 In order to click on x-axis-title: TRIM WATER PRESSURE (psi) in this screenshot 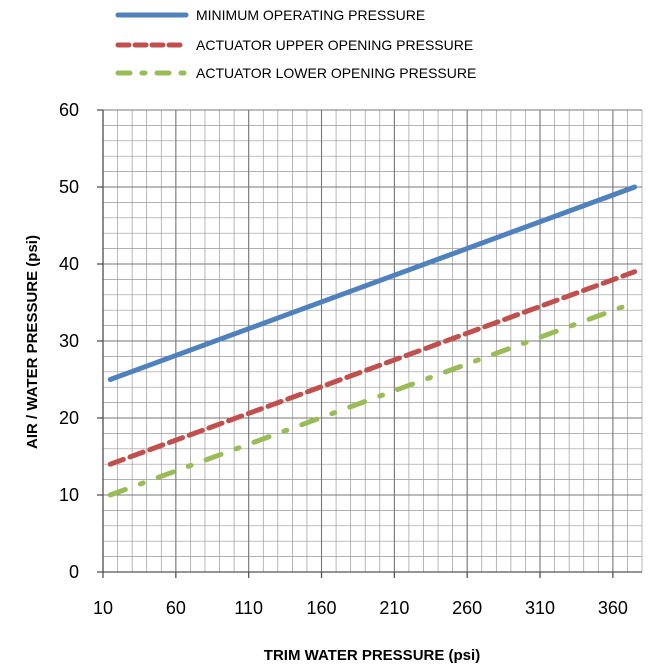, I will do `click(372, 655)`.